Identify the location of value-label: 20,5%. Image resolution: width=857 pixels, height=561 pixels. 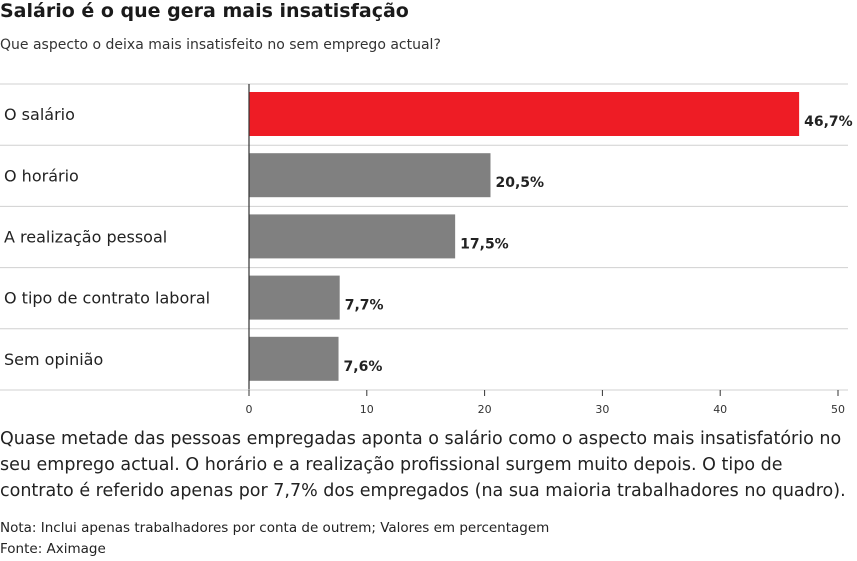
(519, 183).